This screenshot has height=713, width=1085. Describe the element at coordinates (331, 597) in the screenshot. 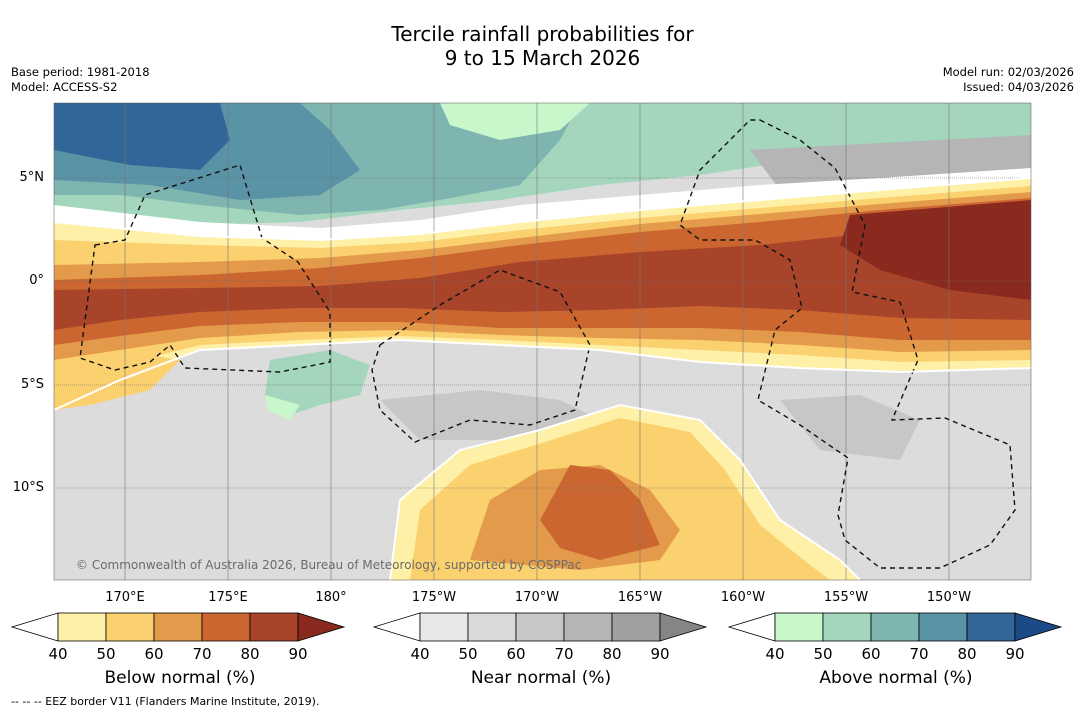

I see `lon-label-180: 180°` at that location.